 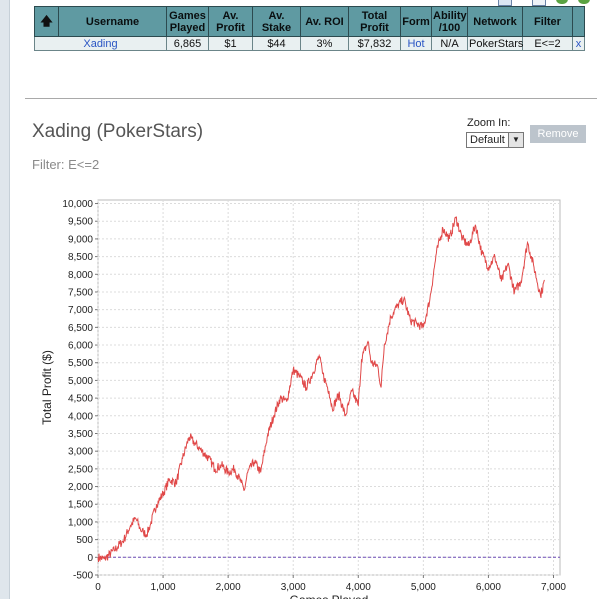 What do you see at coordinates (80, 399) in the screenshot?
I see `y-tick-label: 4,500` at bounding box center [80, 399].